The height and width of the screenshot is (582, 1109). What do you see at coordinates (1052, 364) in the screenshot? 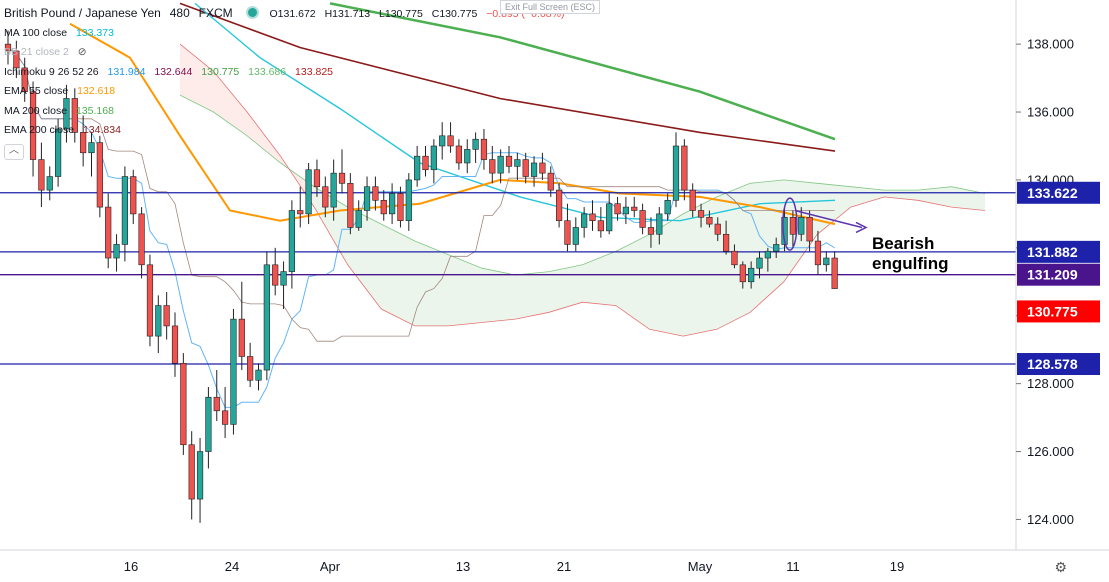
I see `price-level-tag-label: 128.578` at bounding box center [1052, 364].